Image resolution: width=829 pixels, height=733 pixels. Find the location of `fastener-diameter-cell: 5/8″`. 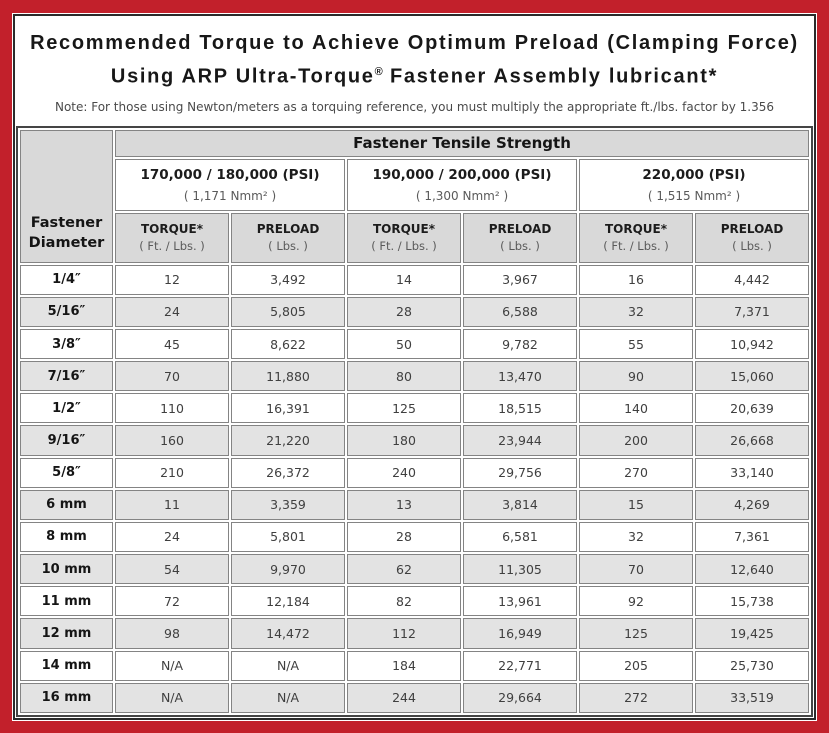

fastener-diameter-cell: 5/8″ is located at coordinates (66, 472).